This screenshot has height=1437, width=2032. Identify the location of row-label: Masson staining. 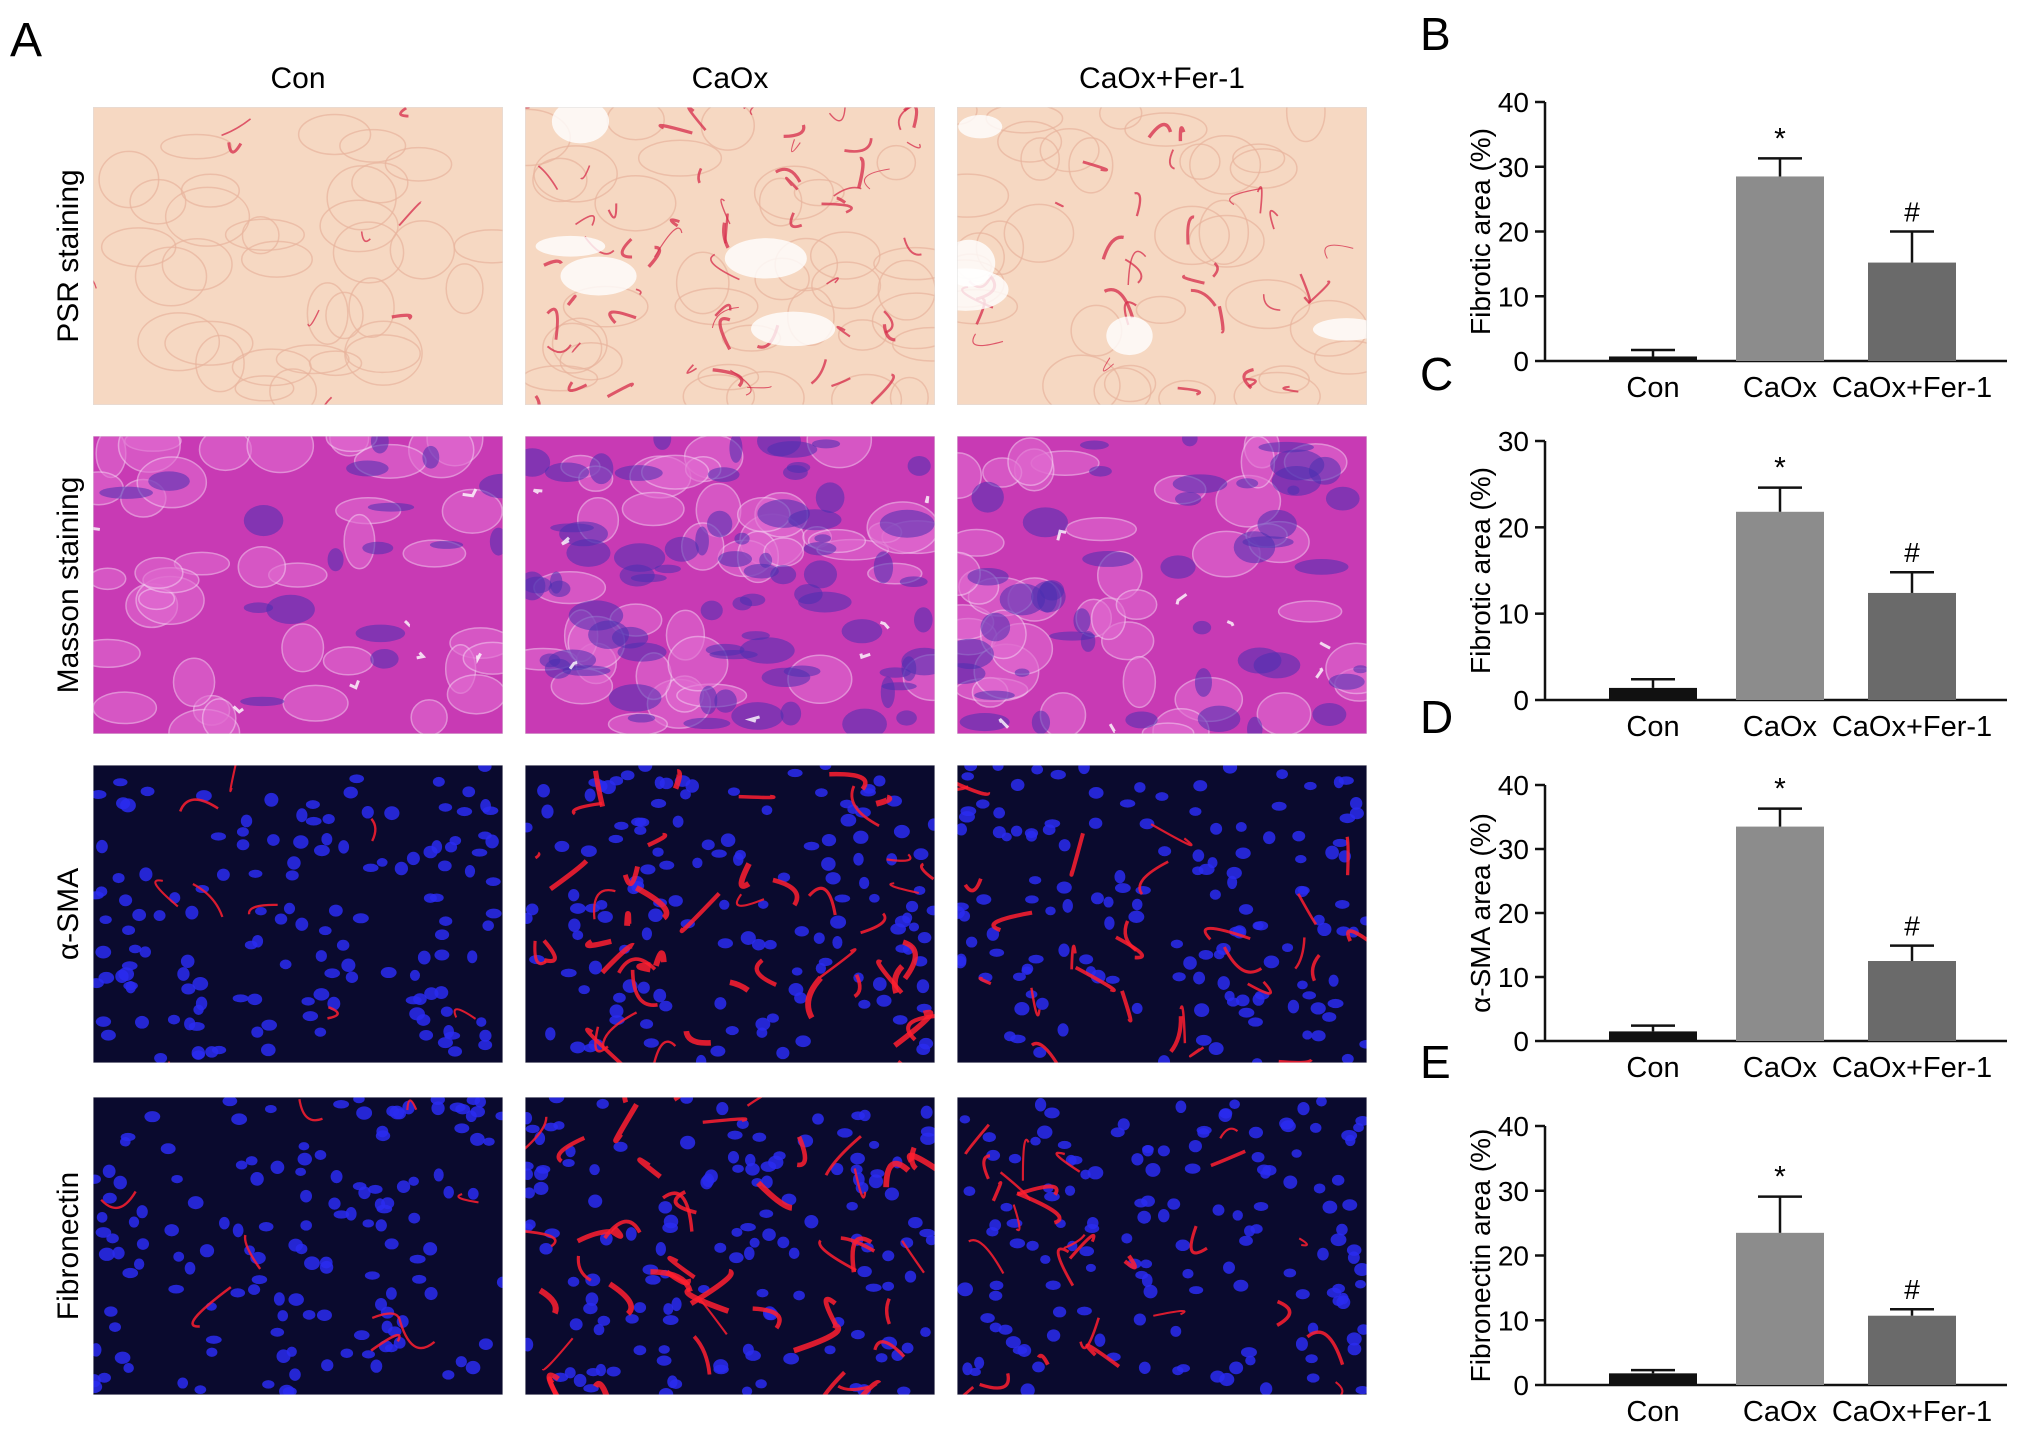
(68, 585).